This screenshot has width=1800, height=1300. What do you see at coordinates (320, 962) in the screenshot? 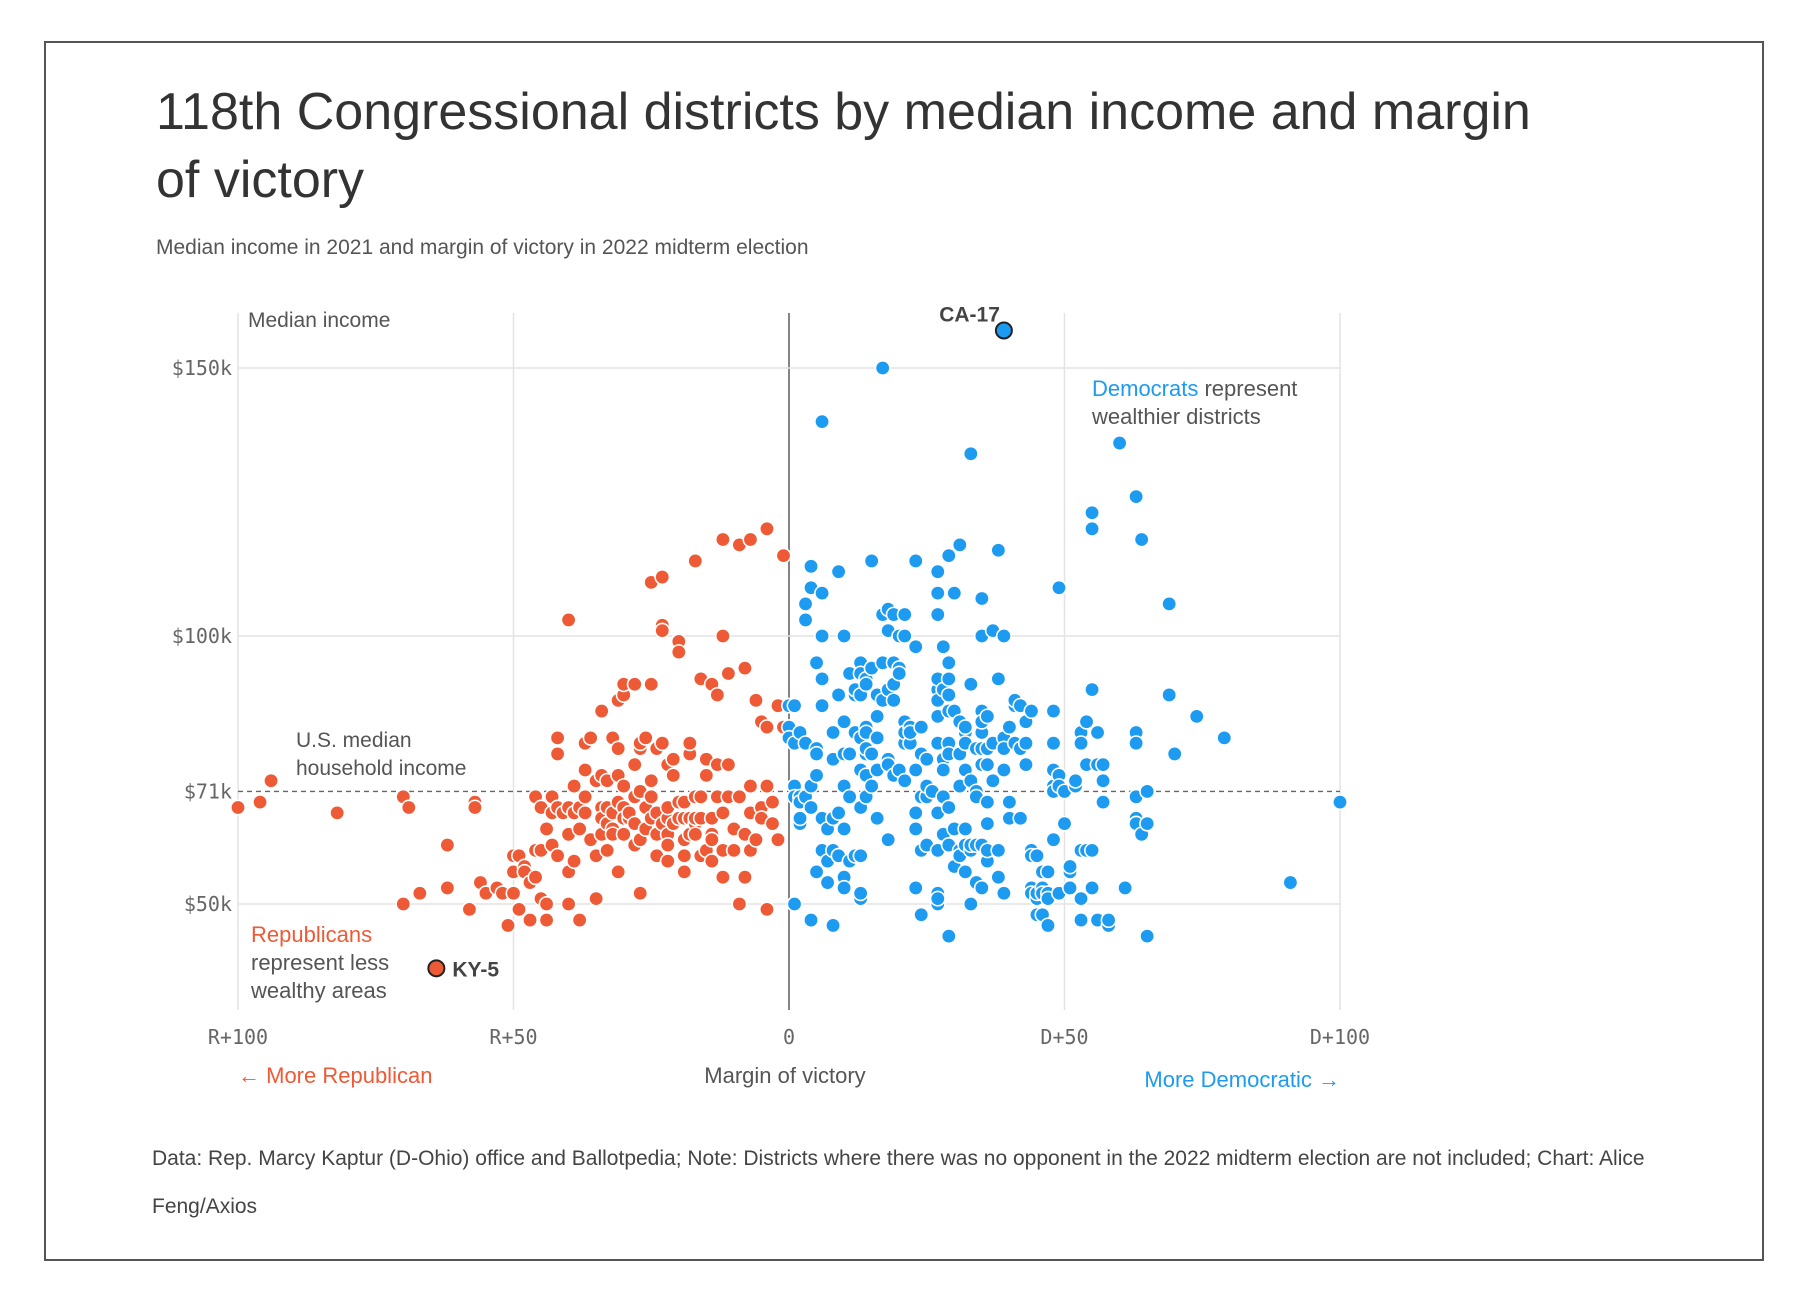
I see `republicans-annotation-line: represent less` at bounding box center [320, 962].